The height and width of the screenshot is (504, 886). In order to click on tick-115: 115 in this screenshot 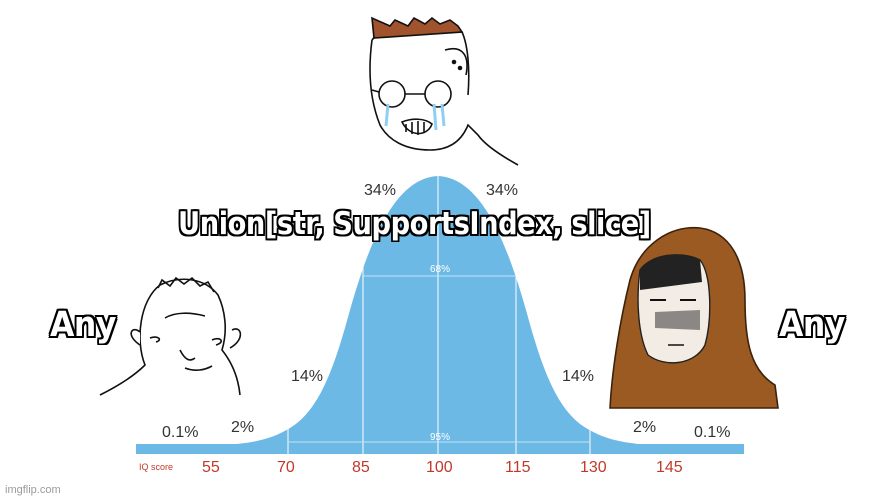, I will do `click(518, 467)`.